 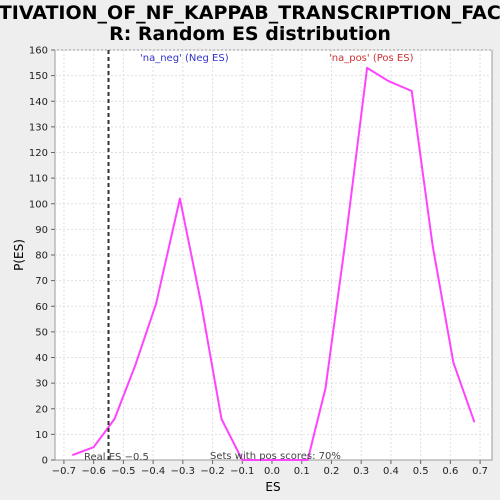 What do you see at coordinates (332, 471) in the screenshot?
I see `x-tick-label: 0.2` at bounding box center [332, 471].